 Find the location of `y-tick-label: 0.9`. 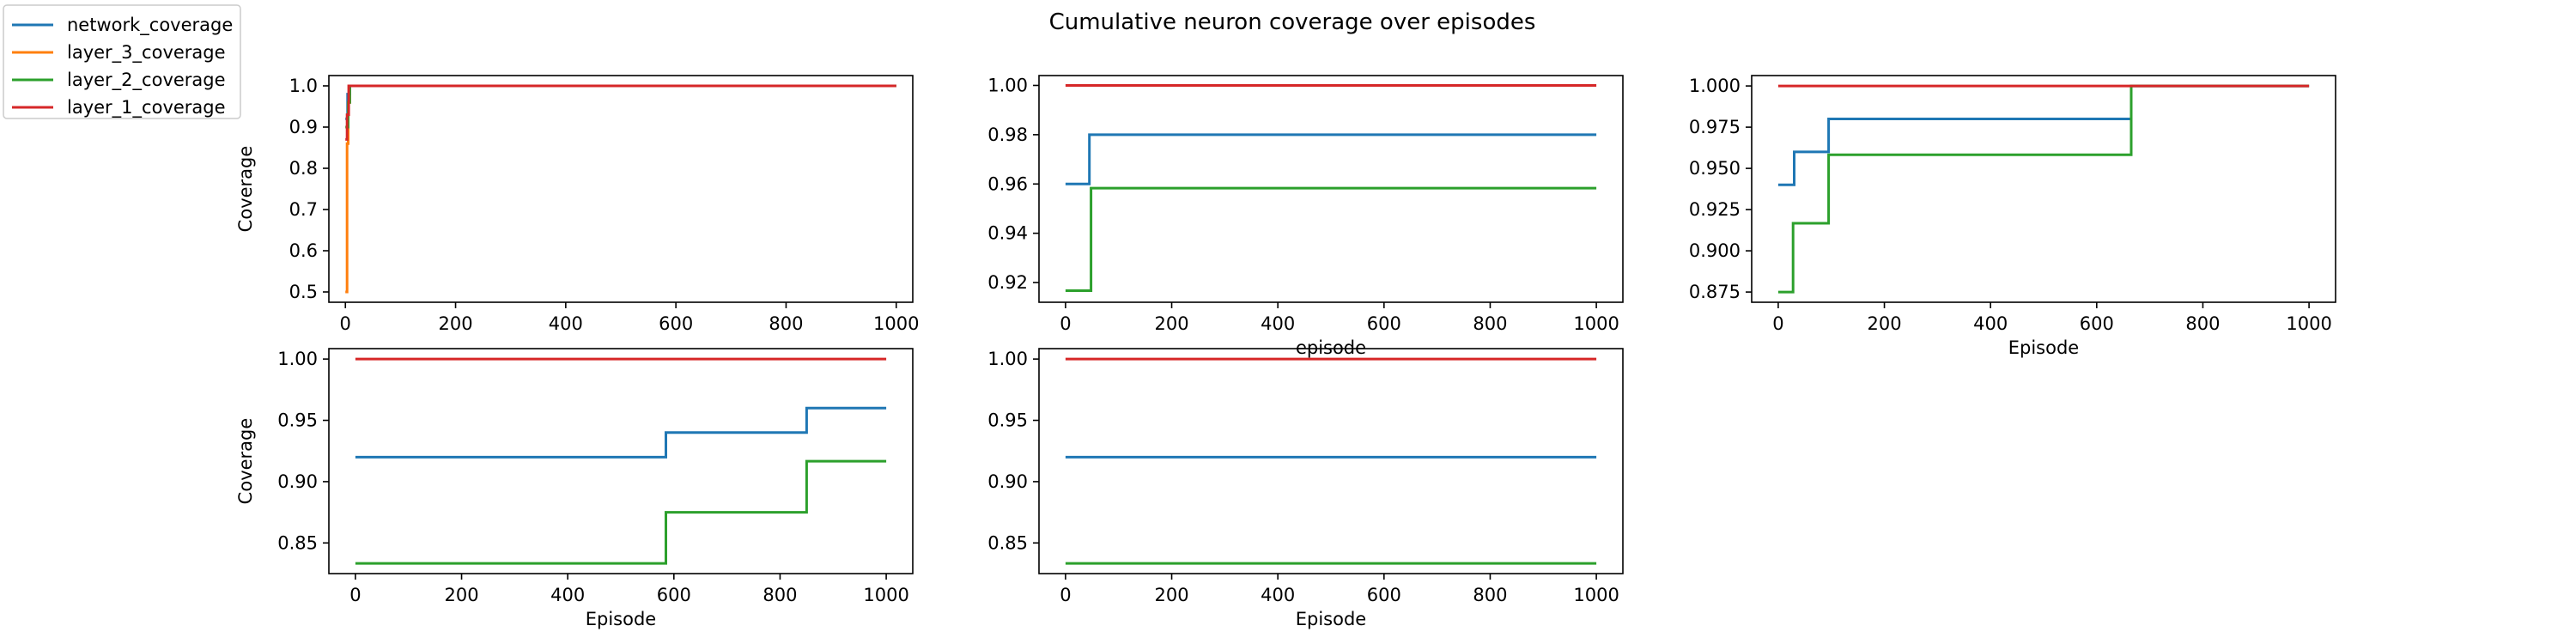

y-tick-label: 0.9 is located at coordinates (303, 127).